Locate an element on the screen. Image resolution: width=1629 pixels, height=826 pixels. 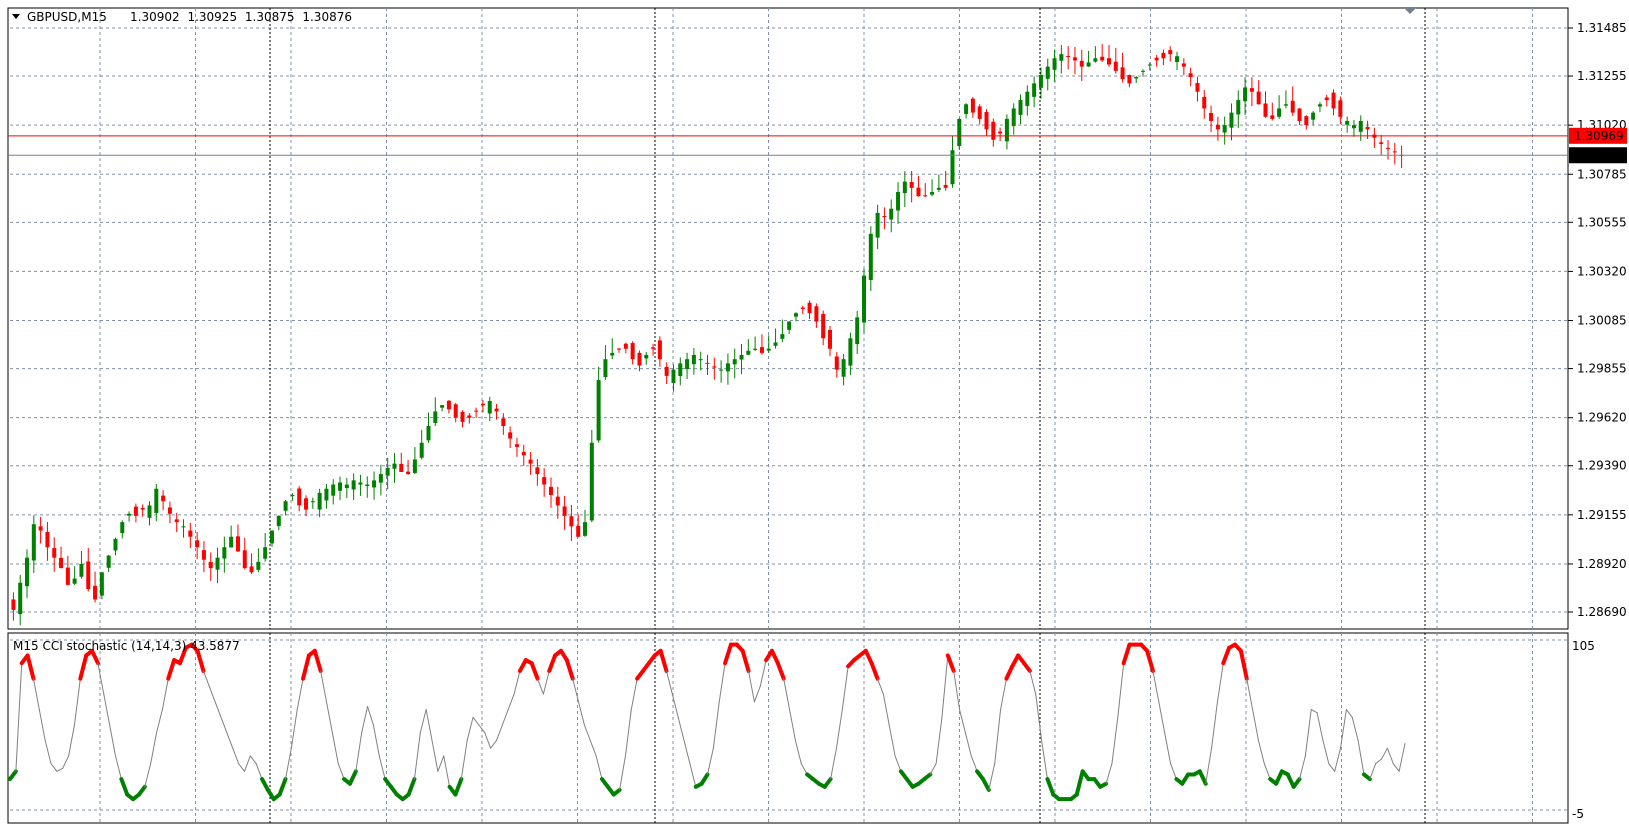
price-axis-label: 1.31255 is located at coordinates (1602, 76).